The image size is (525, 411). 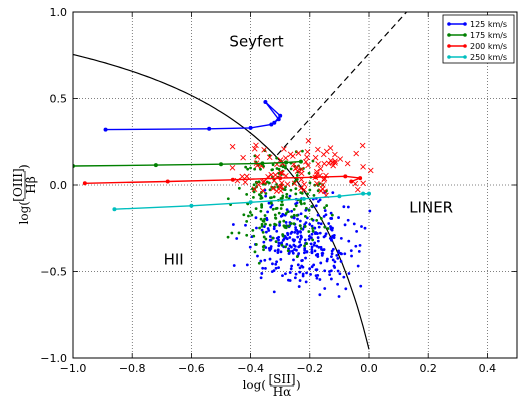 What do you see at coordinates (18, 184) in the screenshot?
I see `y-axis-label-numerator: [OIII]` at bounding box center [18, 184].